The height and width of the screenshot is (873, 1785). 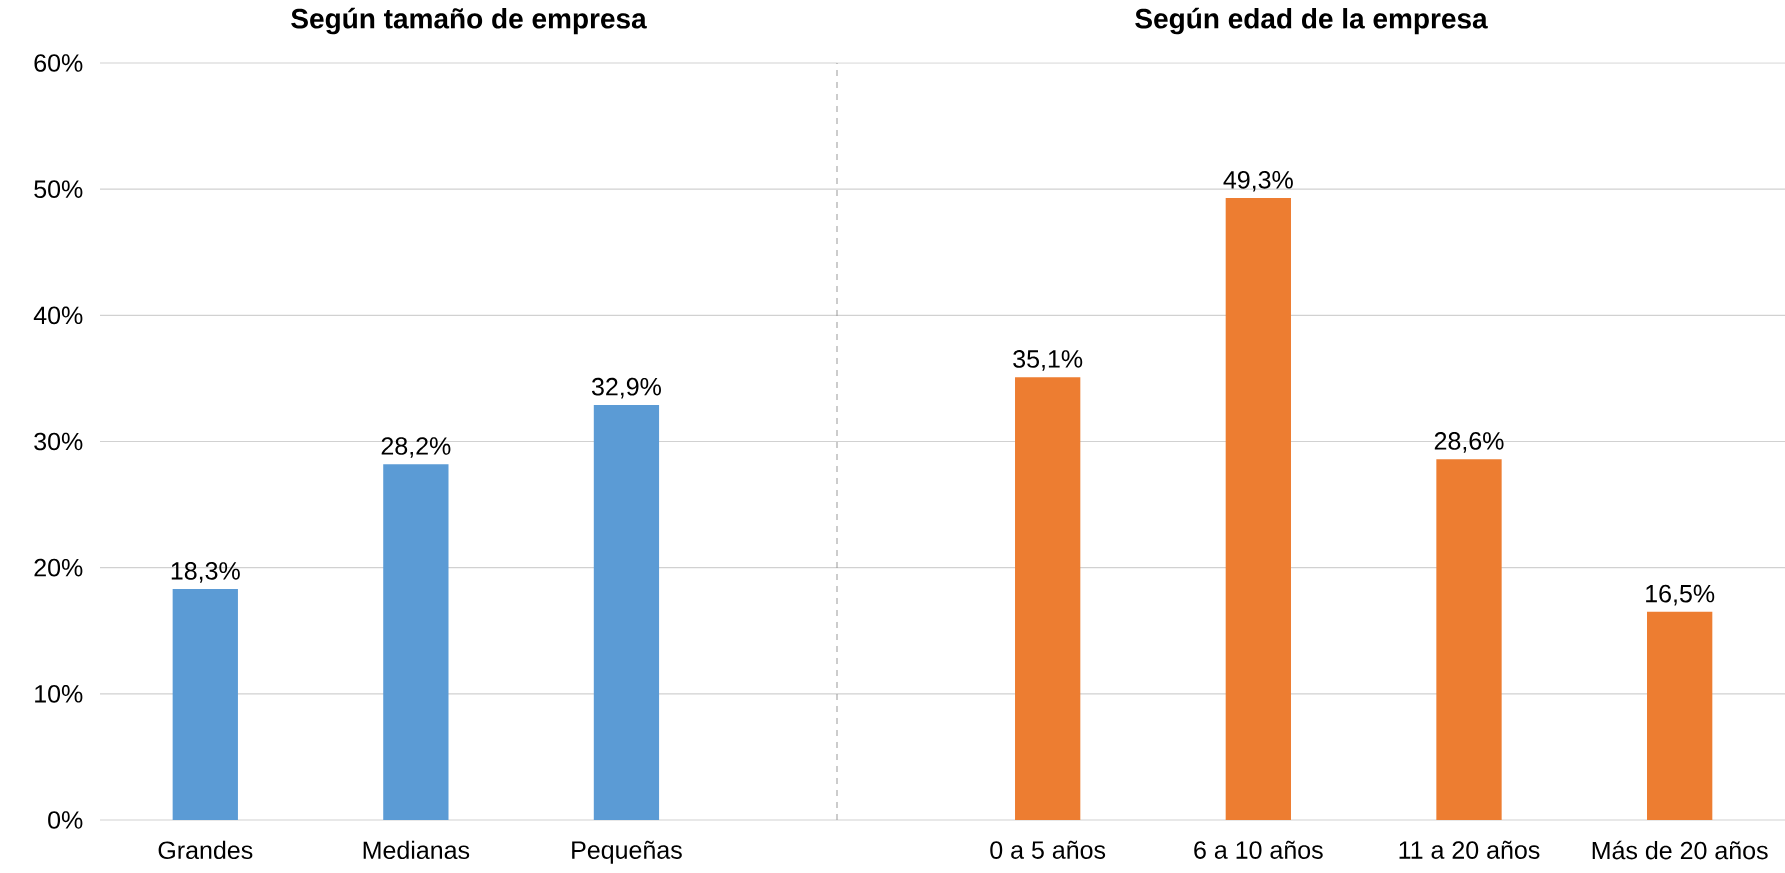 What do you see at coordinates (416, 447) in the screenshot?
I see `data-label: 28,2%` at bounding box center [416, 447].